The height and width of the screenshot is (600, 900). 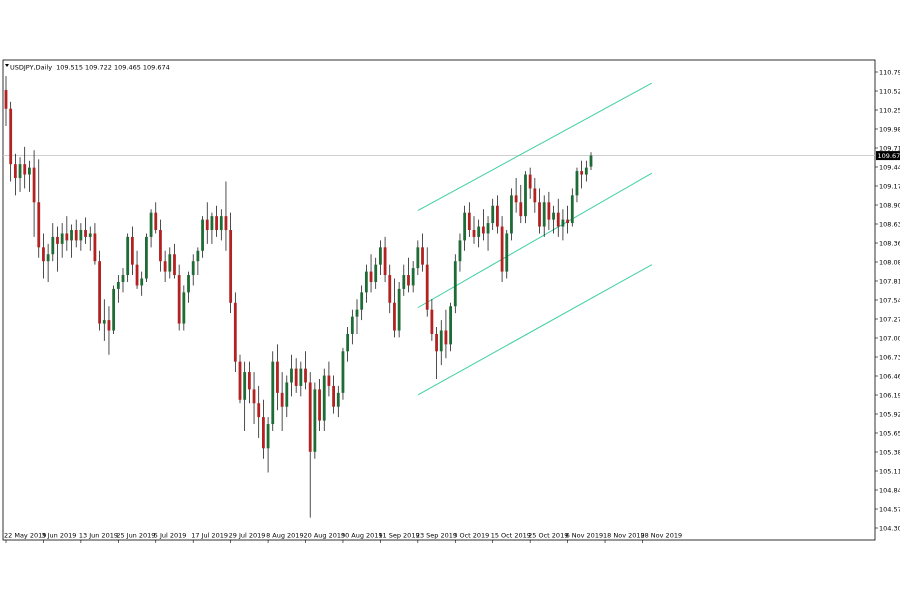 I want to click on x-tick-label: 6 Nov 2019, so click(x=585, y=536).